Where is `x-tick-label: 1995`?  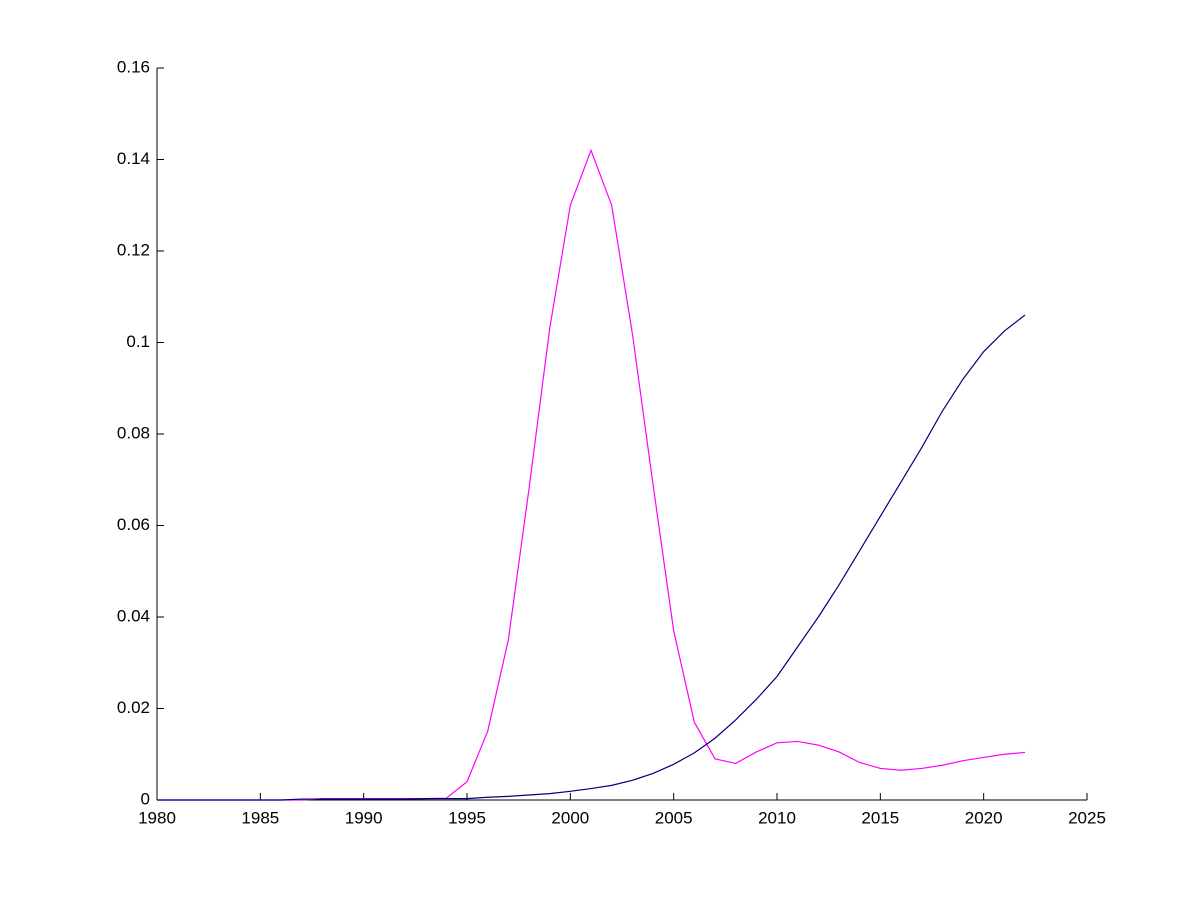
x-tick-label: 1995 is located at coordinates (467, 817).